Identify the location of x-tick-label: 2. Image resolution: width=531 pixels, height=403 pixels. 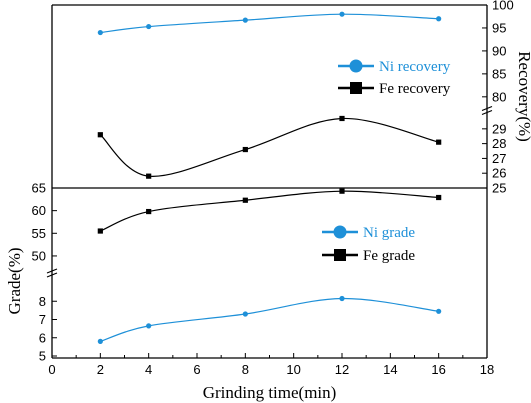
(100, 369).